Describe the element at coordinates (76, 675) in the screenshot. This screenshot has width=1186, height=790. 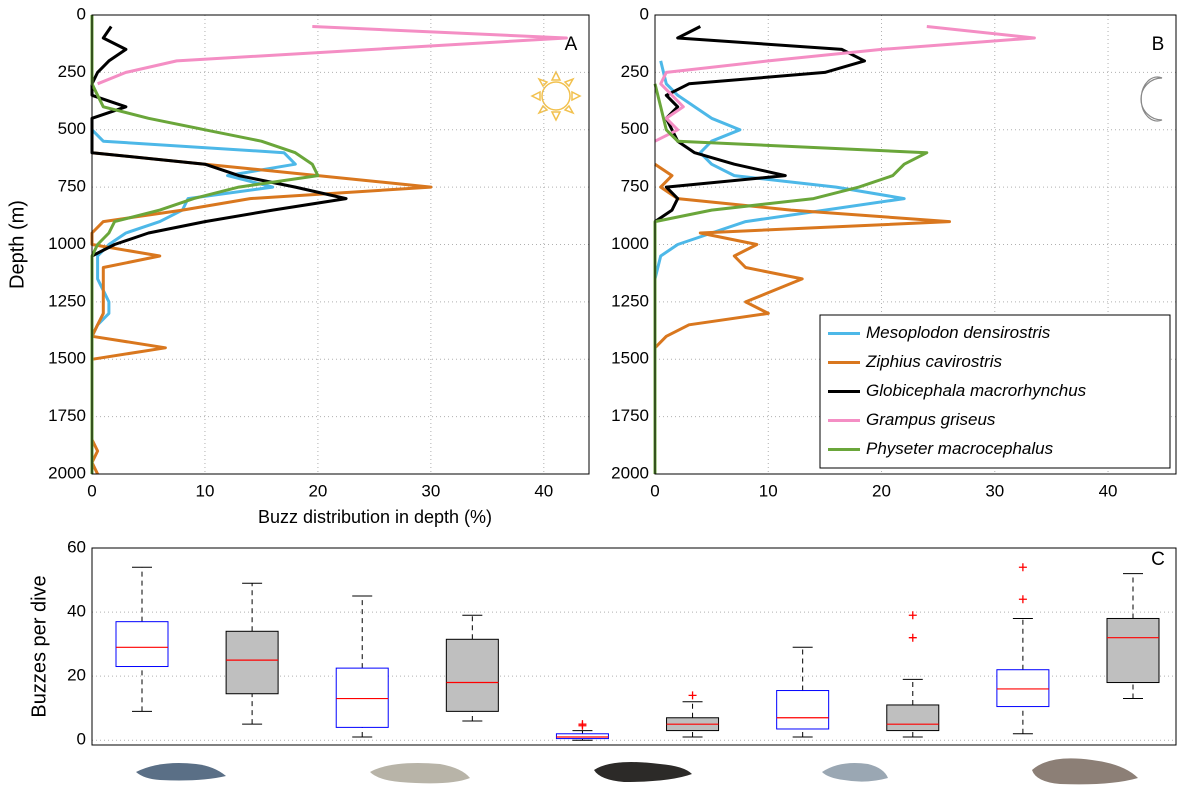
I see `y-tick-label: 20` at that location.